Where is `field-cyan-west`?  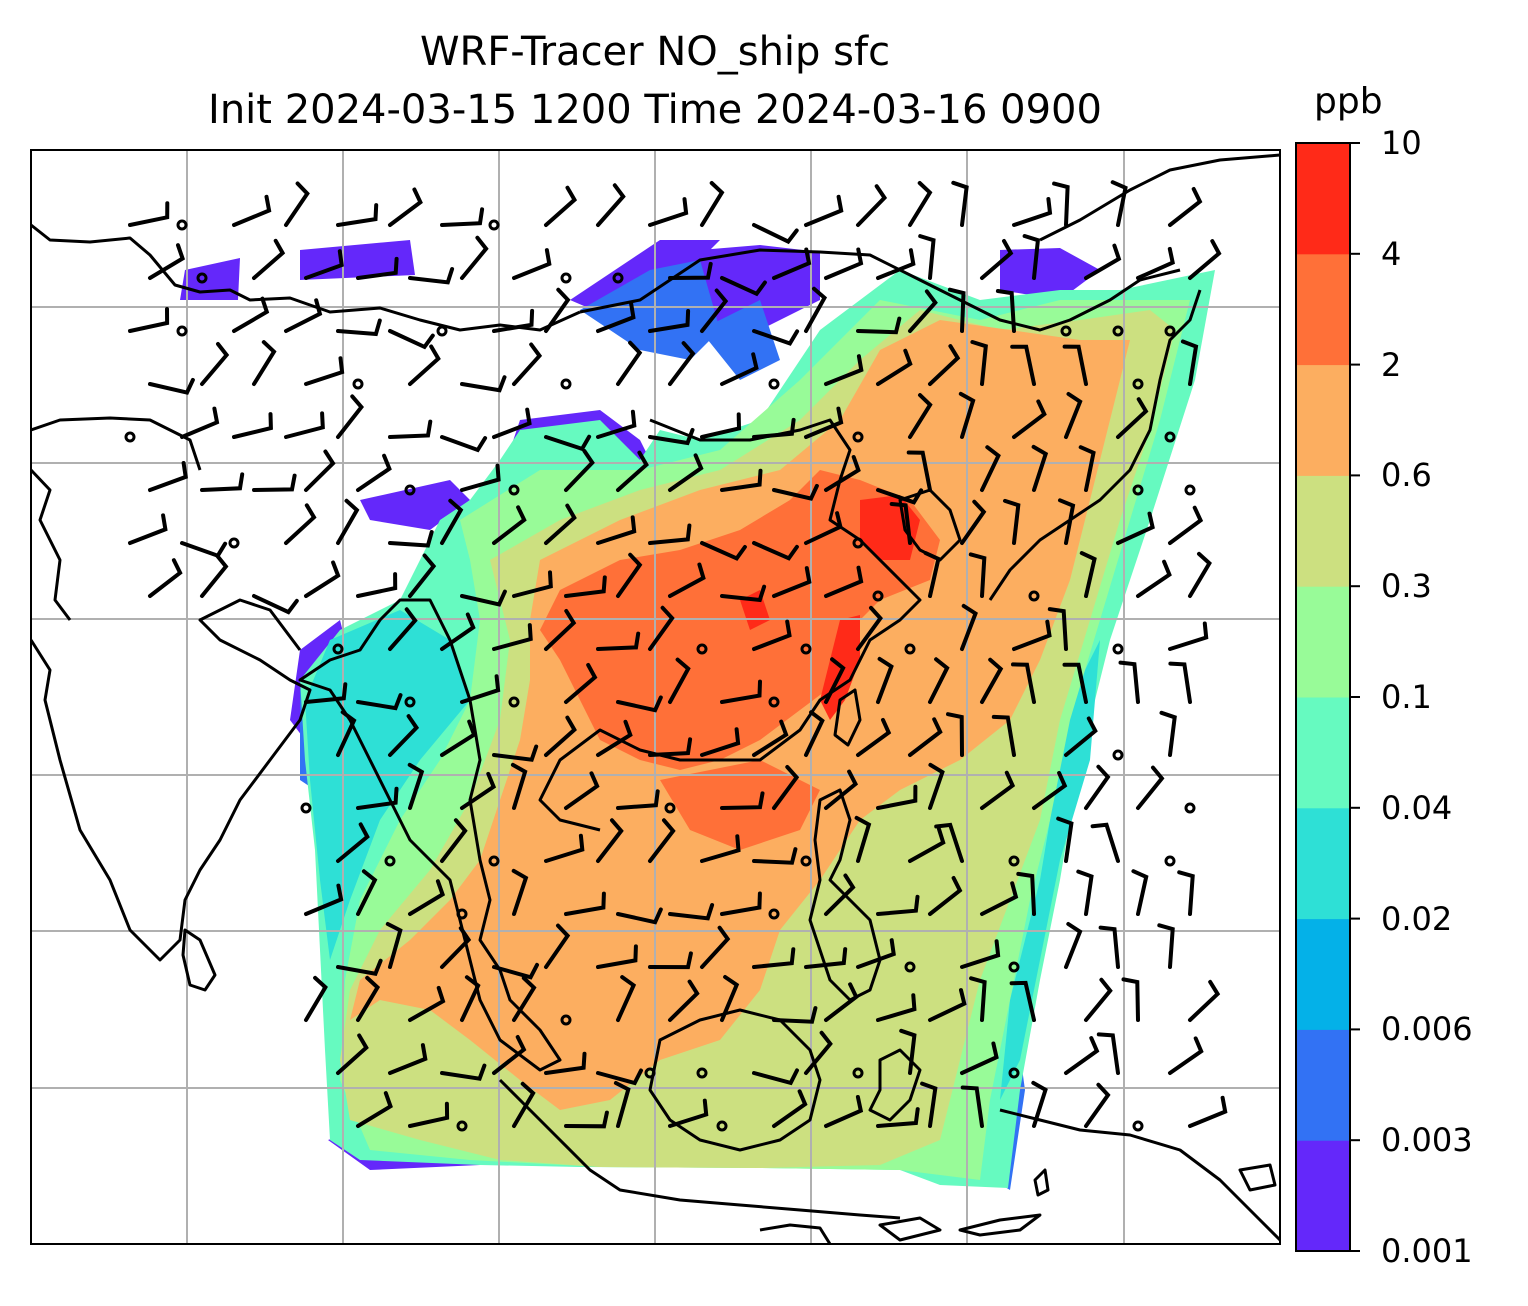 field-cyan-west is located at coordinates (387, 785).